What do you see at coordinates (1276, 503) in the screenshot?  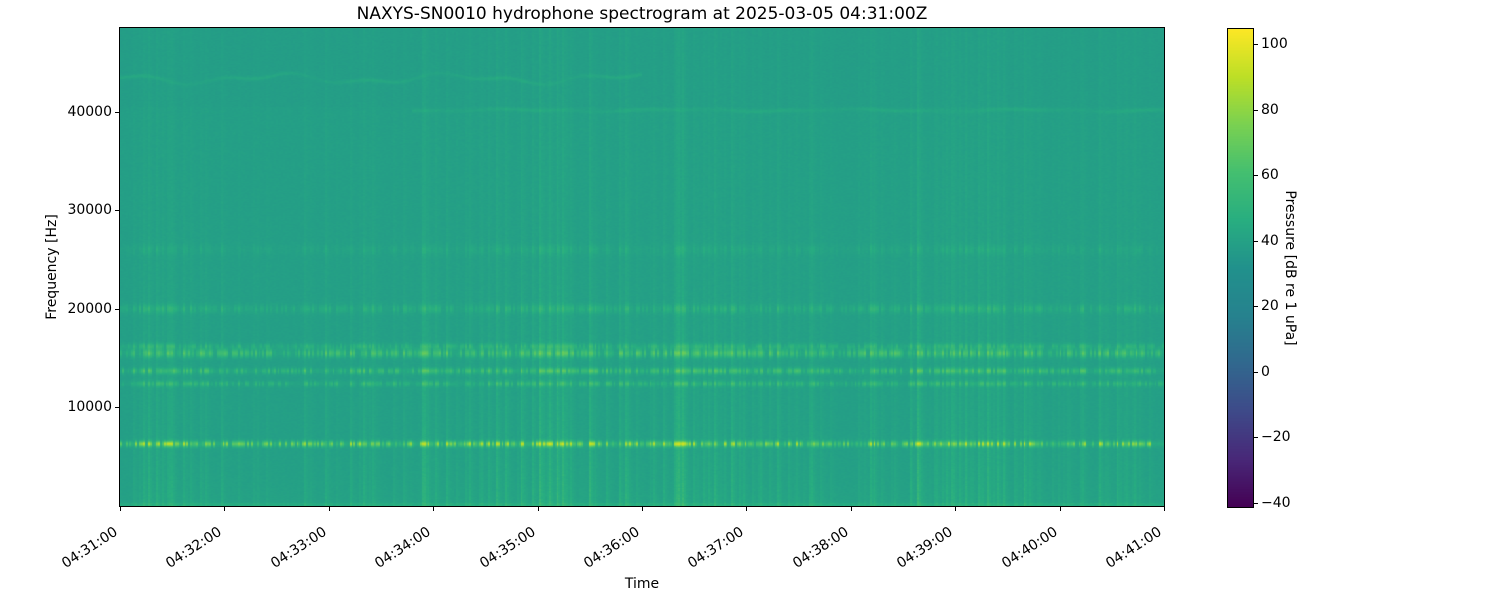 I see `colorbar-tick-label: −40` at bounding box center [1276, 503].